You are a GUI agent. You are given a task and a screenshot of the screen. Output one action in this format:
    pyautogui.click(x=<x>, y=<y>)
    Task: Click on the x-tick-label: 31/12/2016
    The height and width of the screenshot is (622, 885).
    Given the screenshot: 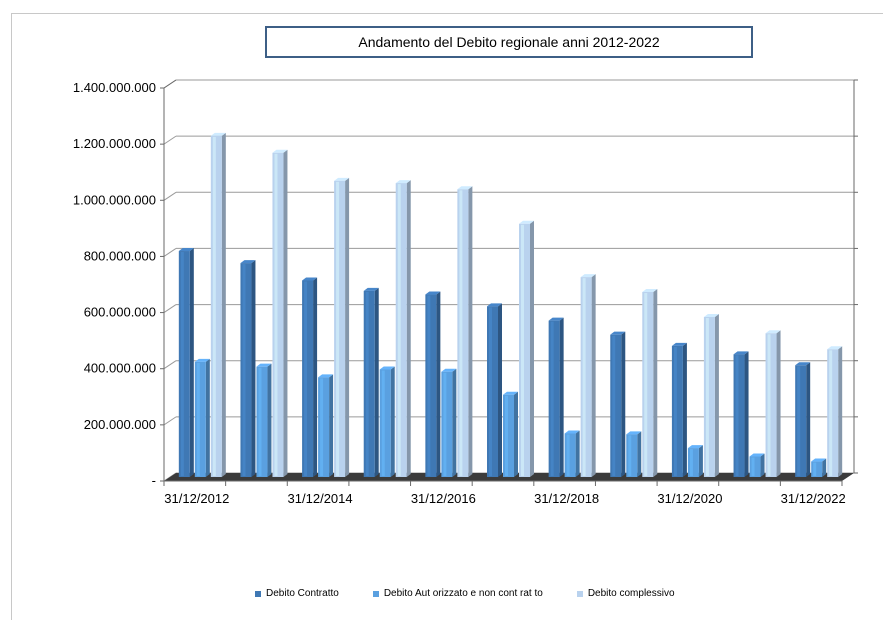 What is the action you would take?
    pyautogui.click(x=443, y=498)
    